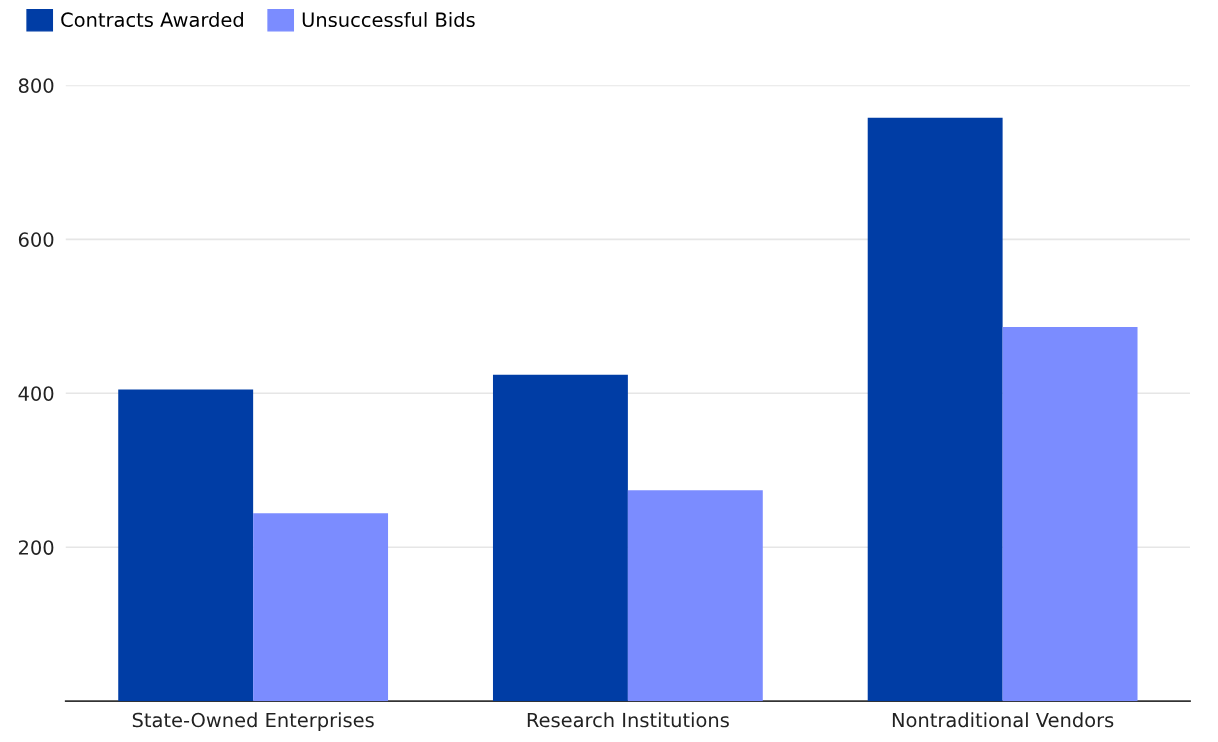 This screenshot has height=742, width=1218. What do you see at coordinates (36, 393) in the screenshot?
I see `y-tick-label: 400` at bounding box center [36, 393].